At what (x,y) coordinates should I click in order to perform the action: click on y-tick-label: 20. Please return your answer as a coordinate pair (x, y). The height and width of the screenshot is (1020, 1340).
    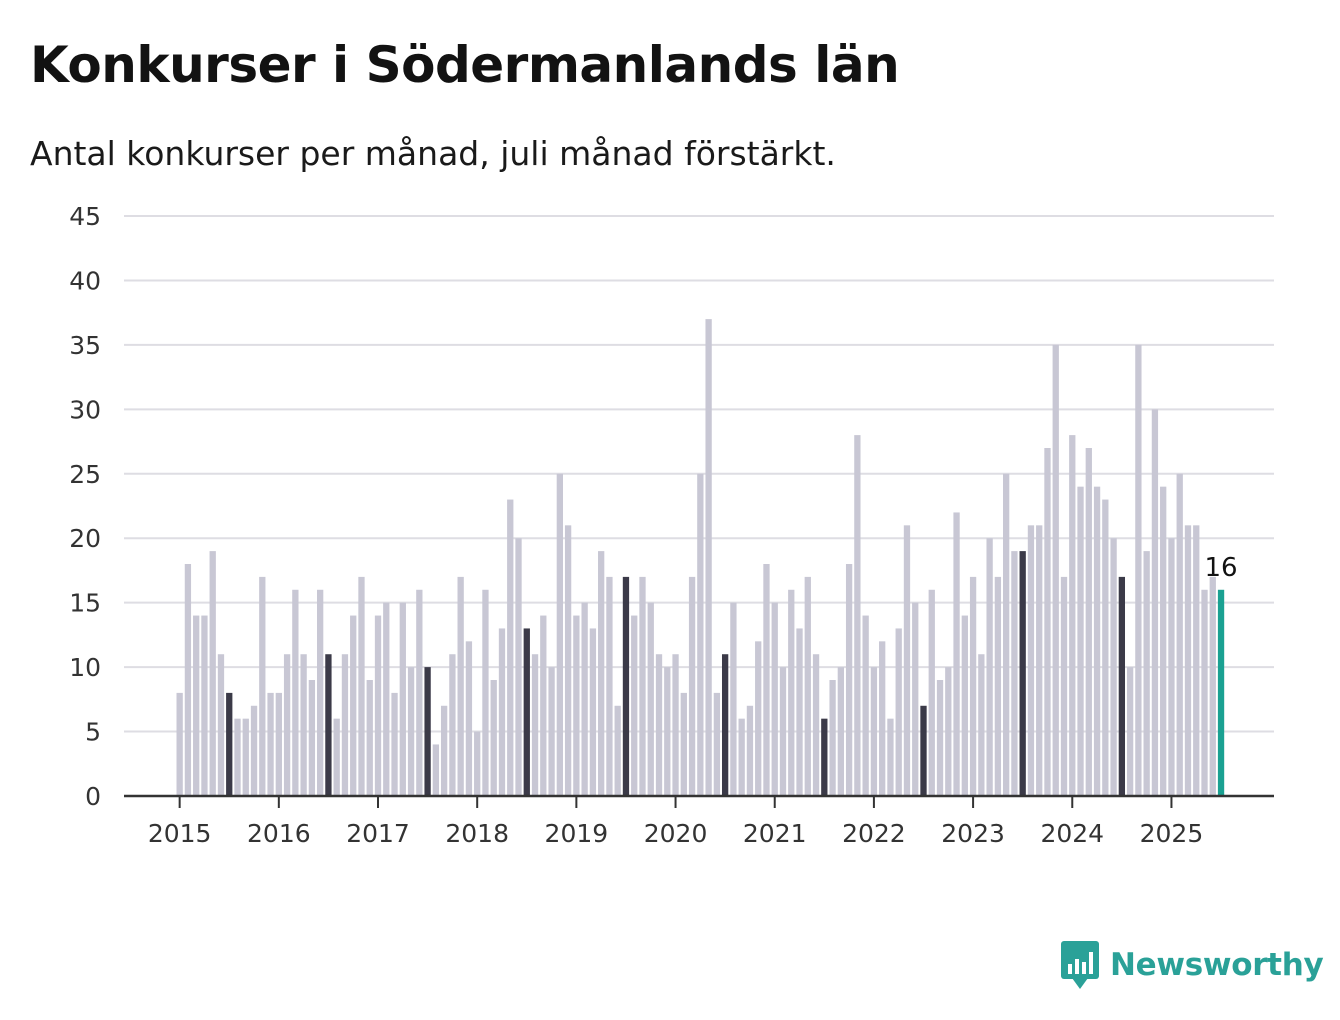
    Looking at the image, I should click on (85, 538).